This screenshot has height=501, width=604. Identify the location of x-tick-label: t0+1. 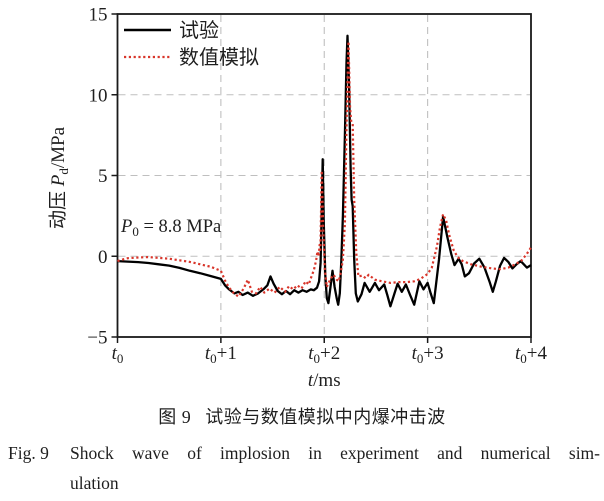
(221, 354).